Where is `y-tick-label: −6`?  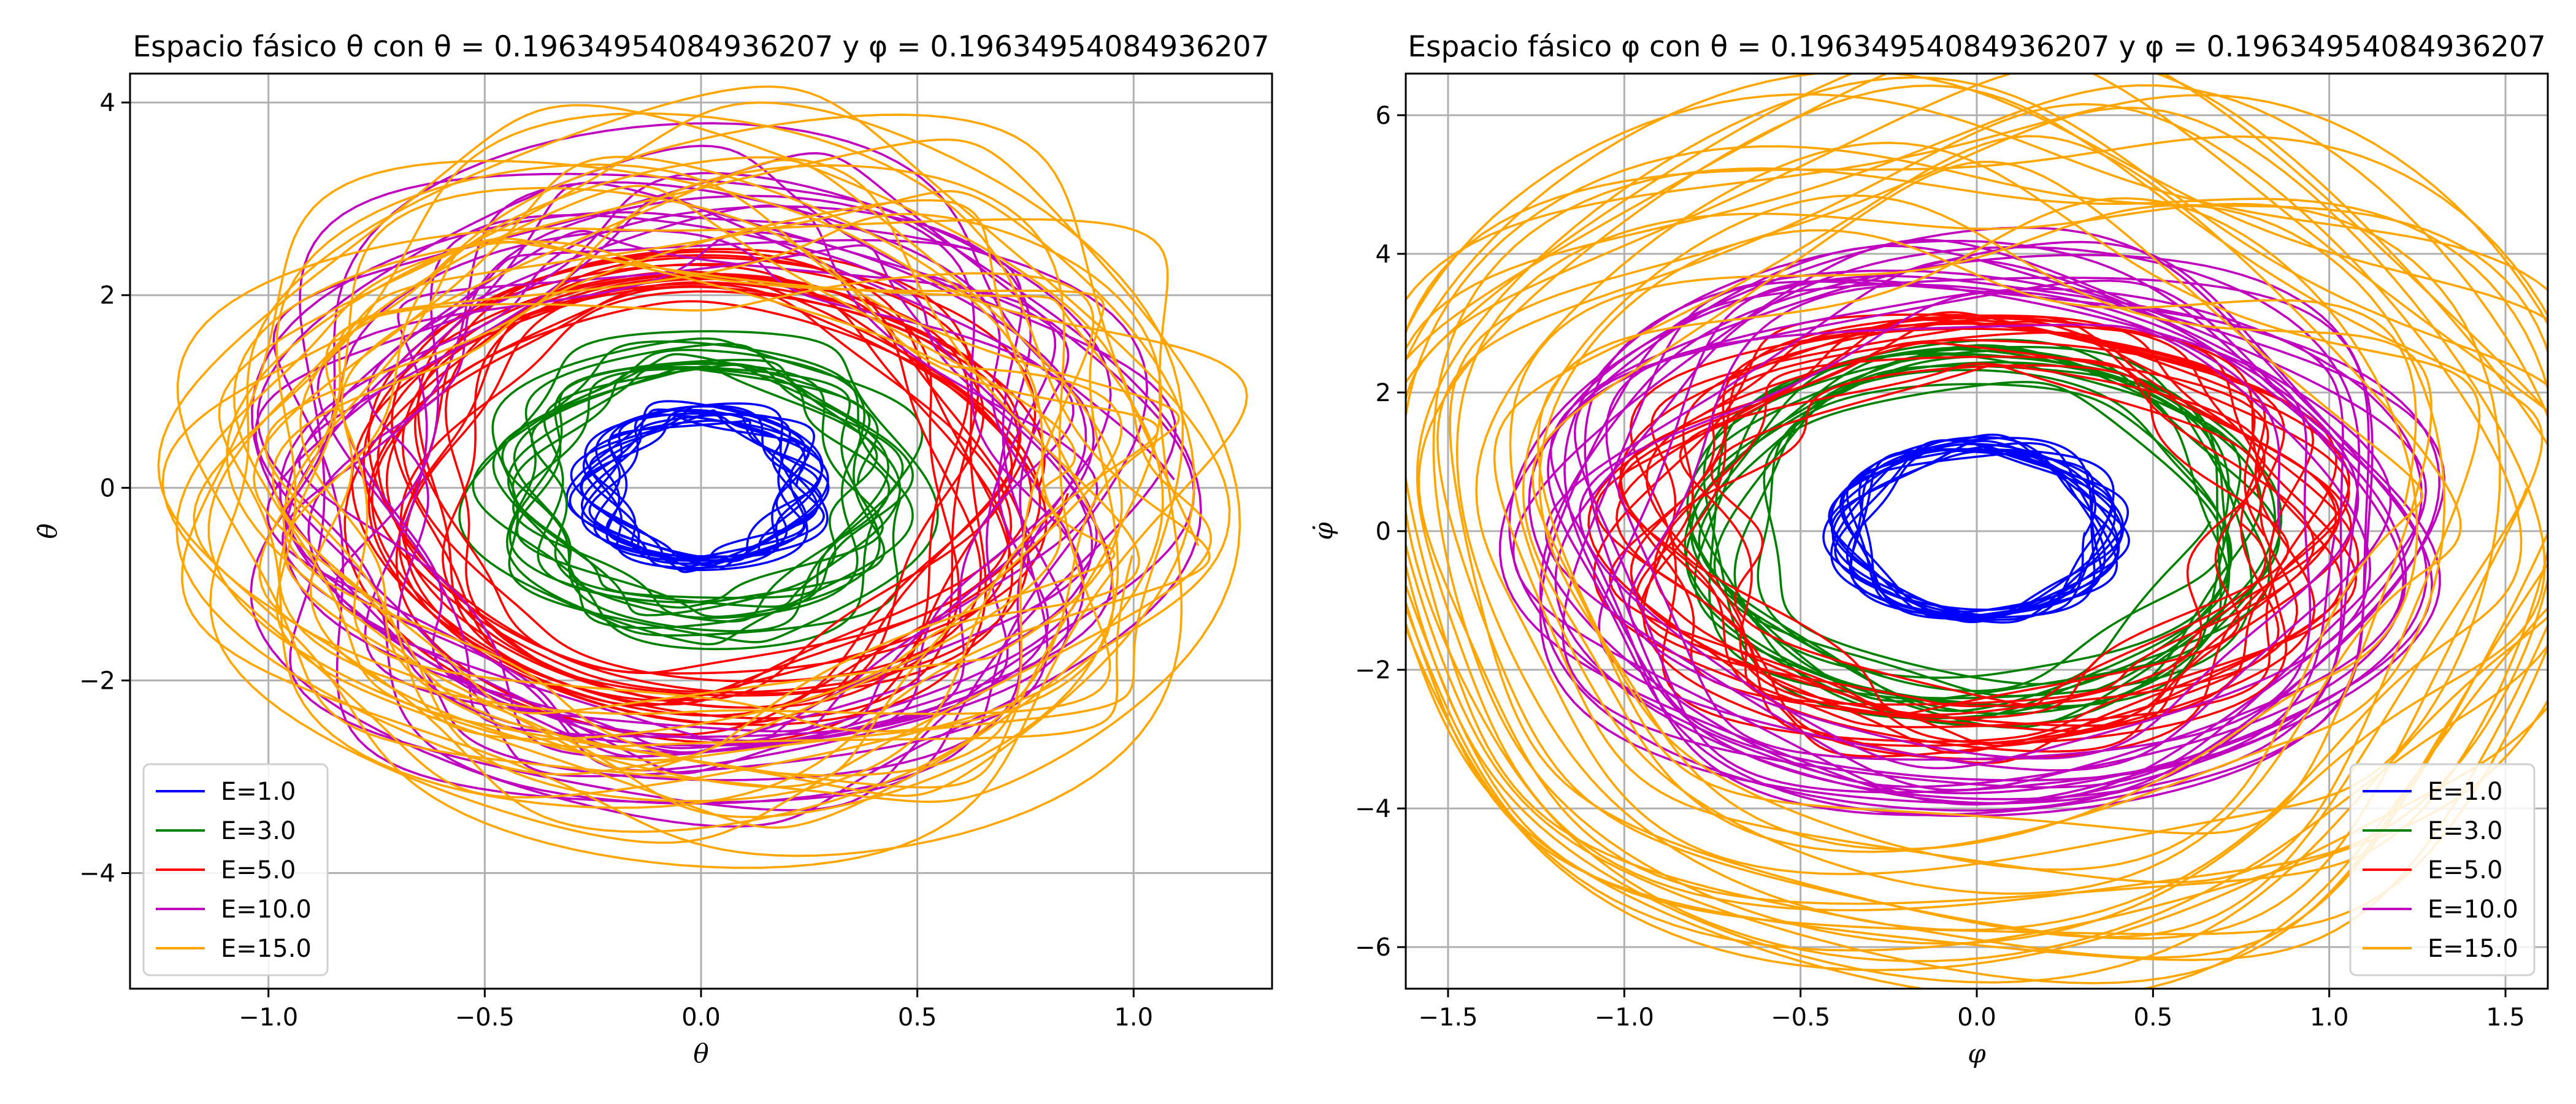
y-tick-label: −6 is located at coordinates (1373, 947).